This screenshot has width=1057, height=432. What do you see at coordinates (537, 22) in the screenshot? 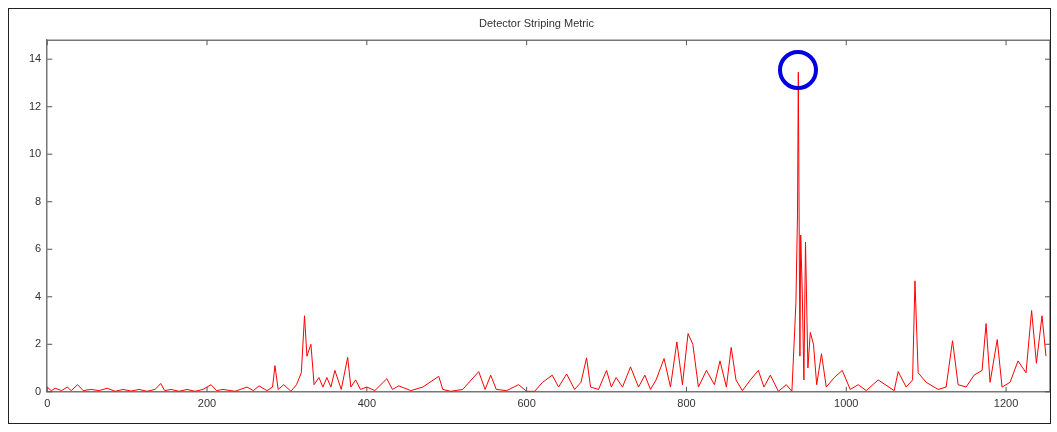
I see `chart-title: Detector Striping Metric` at bounding box center [537, 22].